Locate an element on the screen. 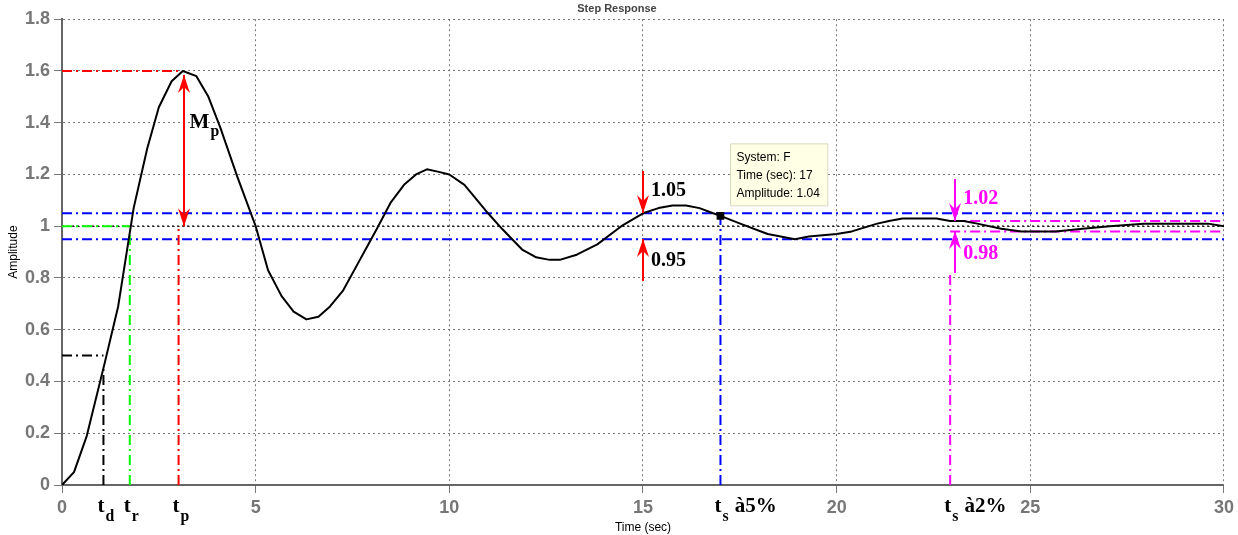 This screenshot has width=1238, height=535. annotation: 1.05 is located at coordinates (668, 189).